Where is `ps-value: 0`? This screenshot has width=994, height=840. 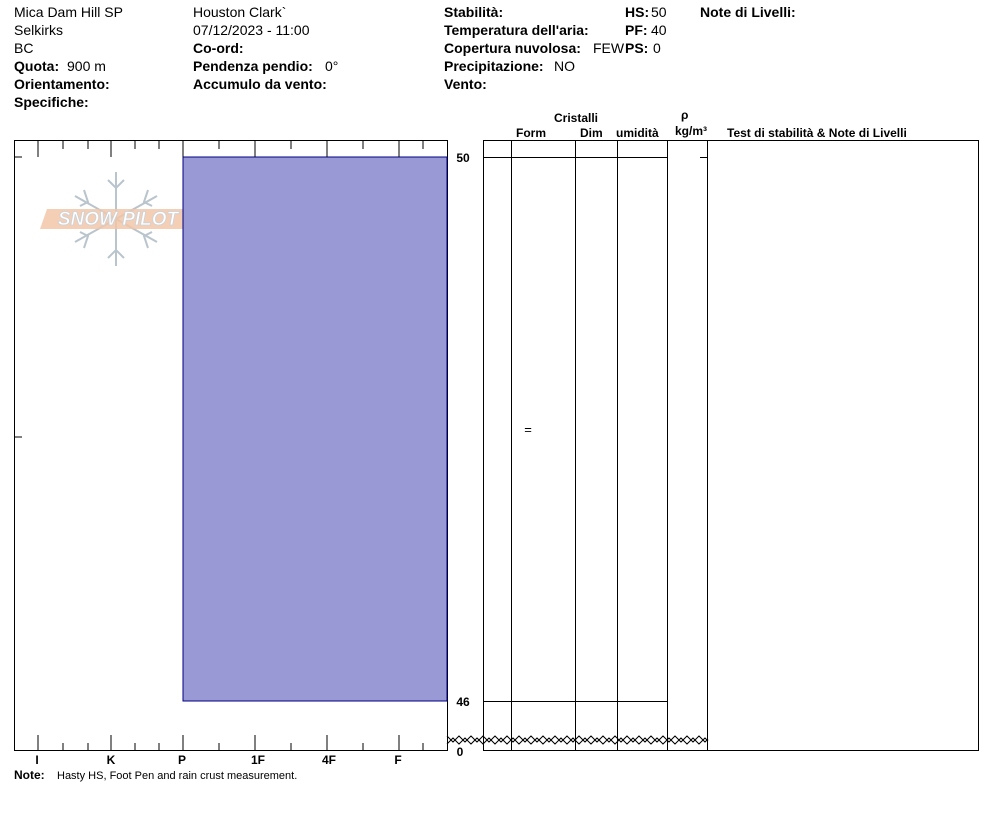
ps-value: 0 is located at coordinates (657, 48).